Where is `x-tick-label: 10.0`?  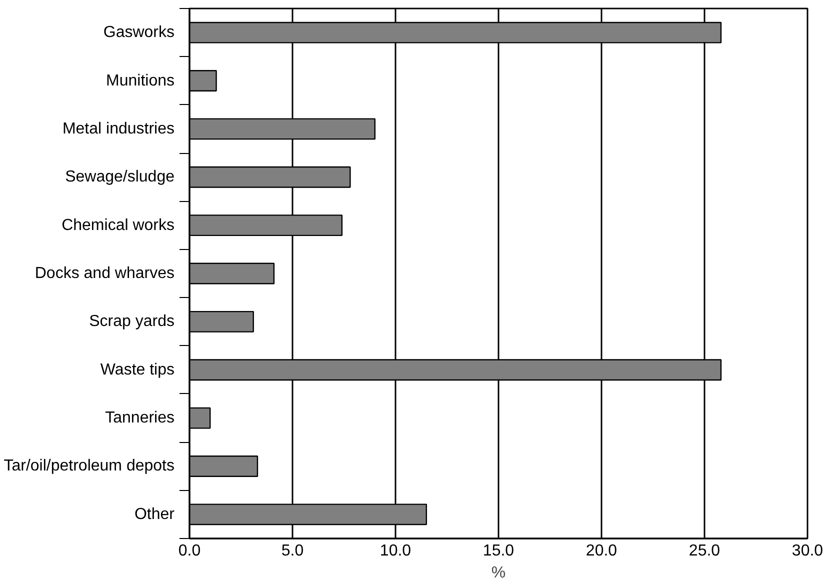 x-tick-label: 10.0 is located at coordinates (396, 551).